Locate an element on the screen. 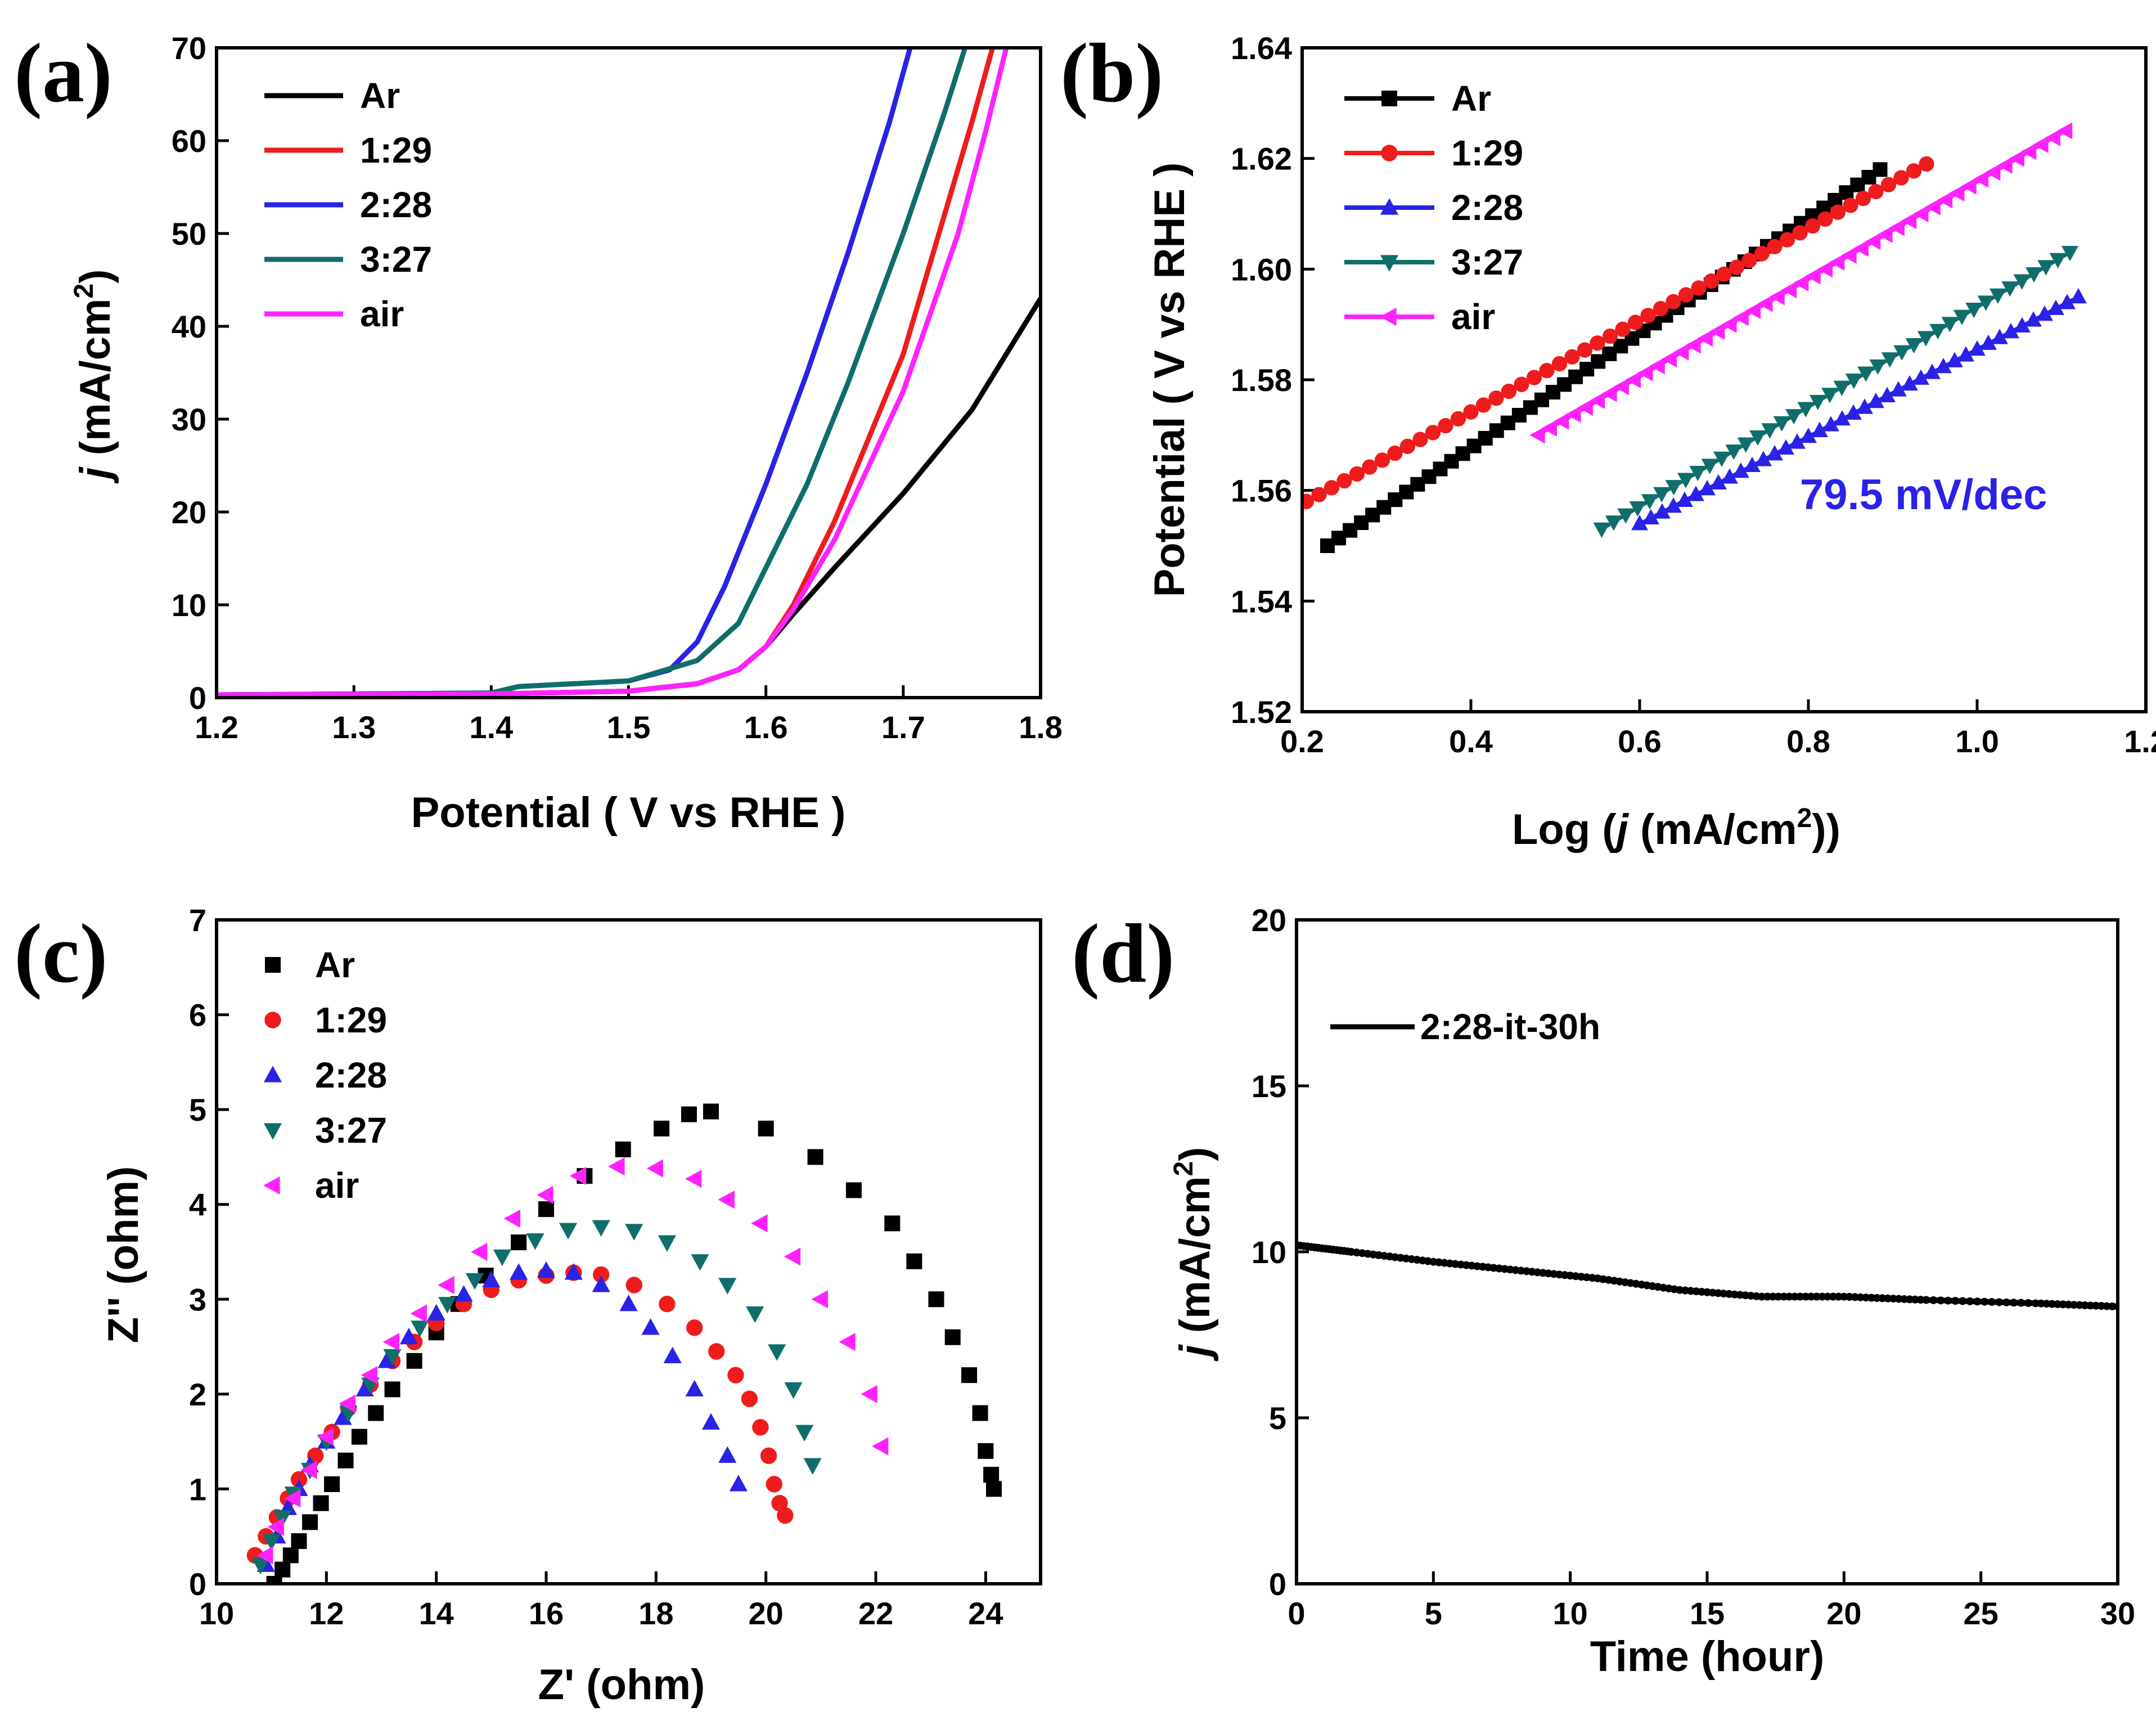 Image resolution: width=2156 pixels, height=1725 pixels. panel-b-label: (b) is located at coordinates (1111, 73).